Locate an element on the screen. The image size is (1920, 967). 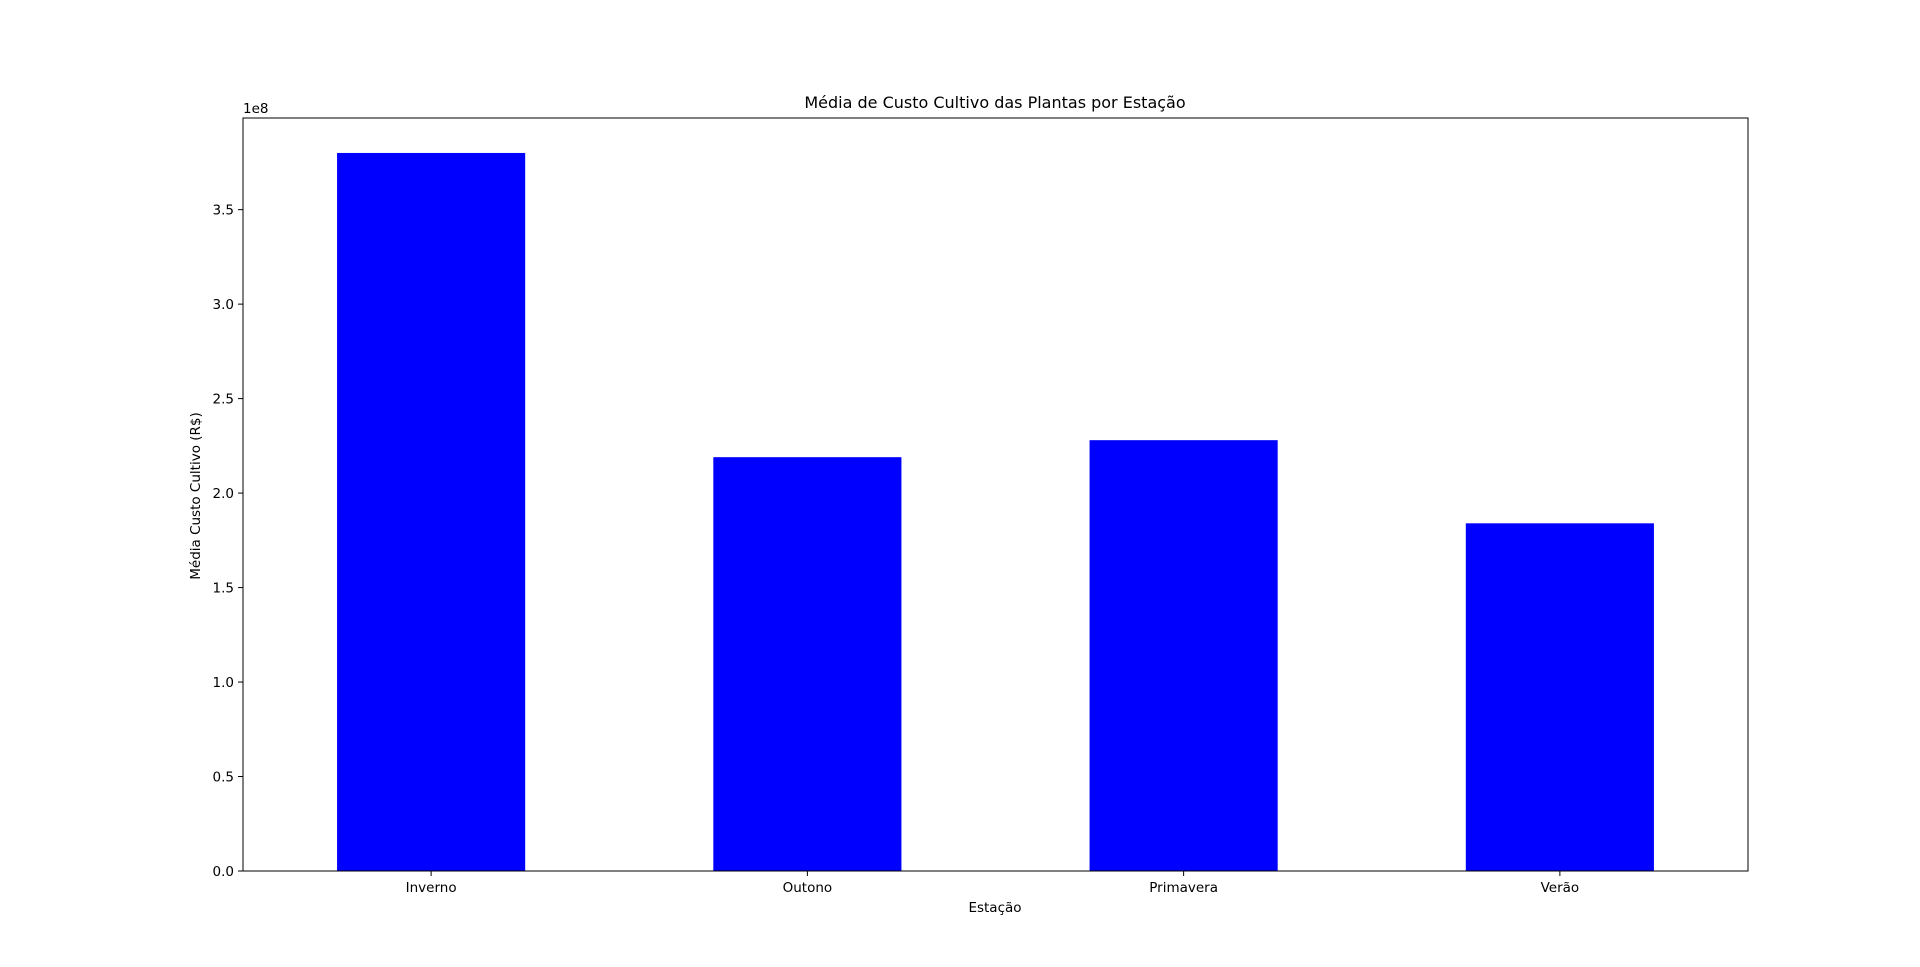
bar-verão is located at coordinates (1559, 697).